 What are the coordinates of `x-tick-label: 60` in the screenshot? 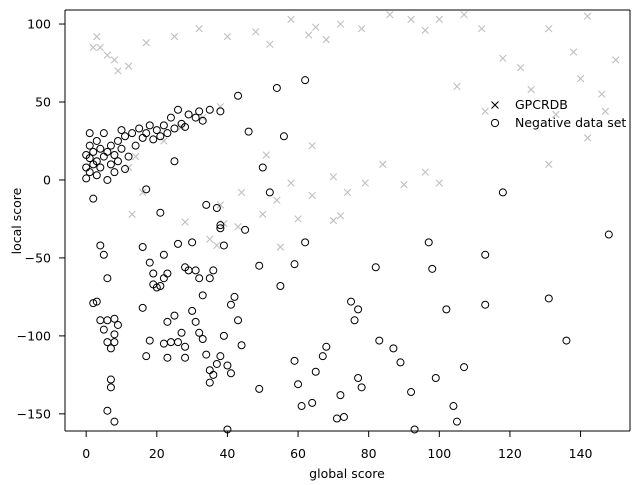 It's located at (298, 453).